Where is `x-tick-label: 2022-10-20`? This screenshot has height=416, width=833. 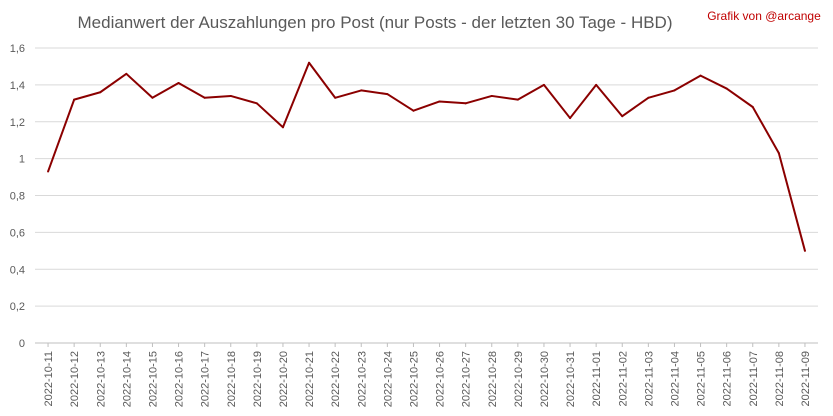 x-tick-label: 2022-10-20 is located at coordinates (284, 379).